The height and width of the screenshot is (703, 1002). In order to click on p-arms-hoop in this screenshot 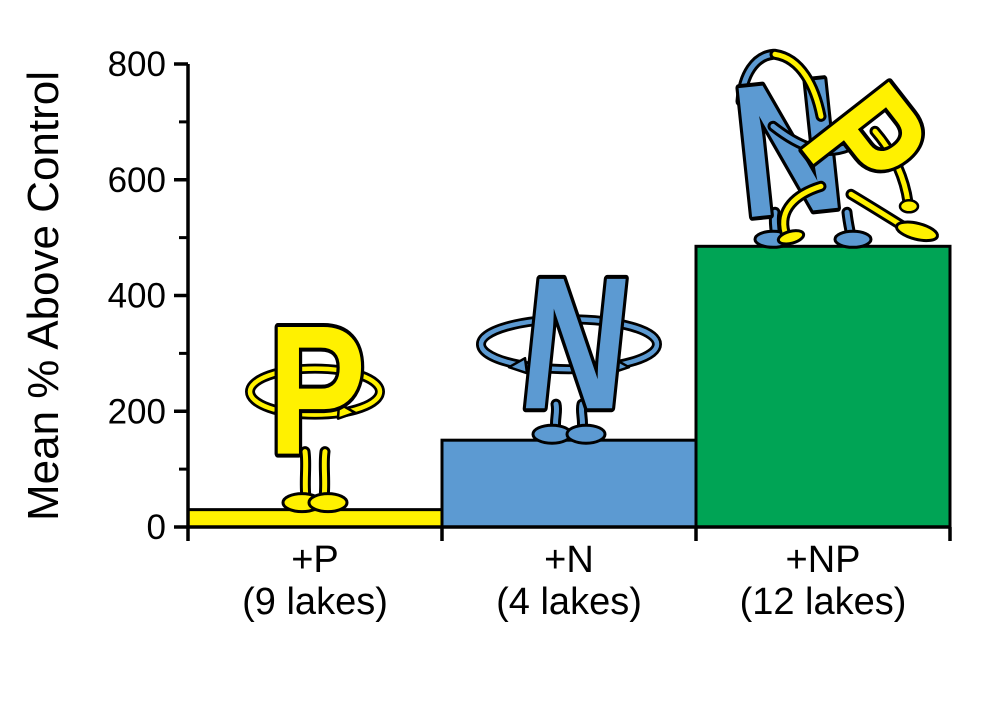, I will do `click(315, 391)`.